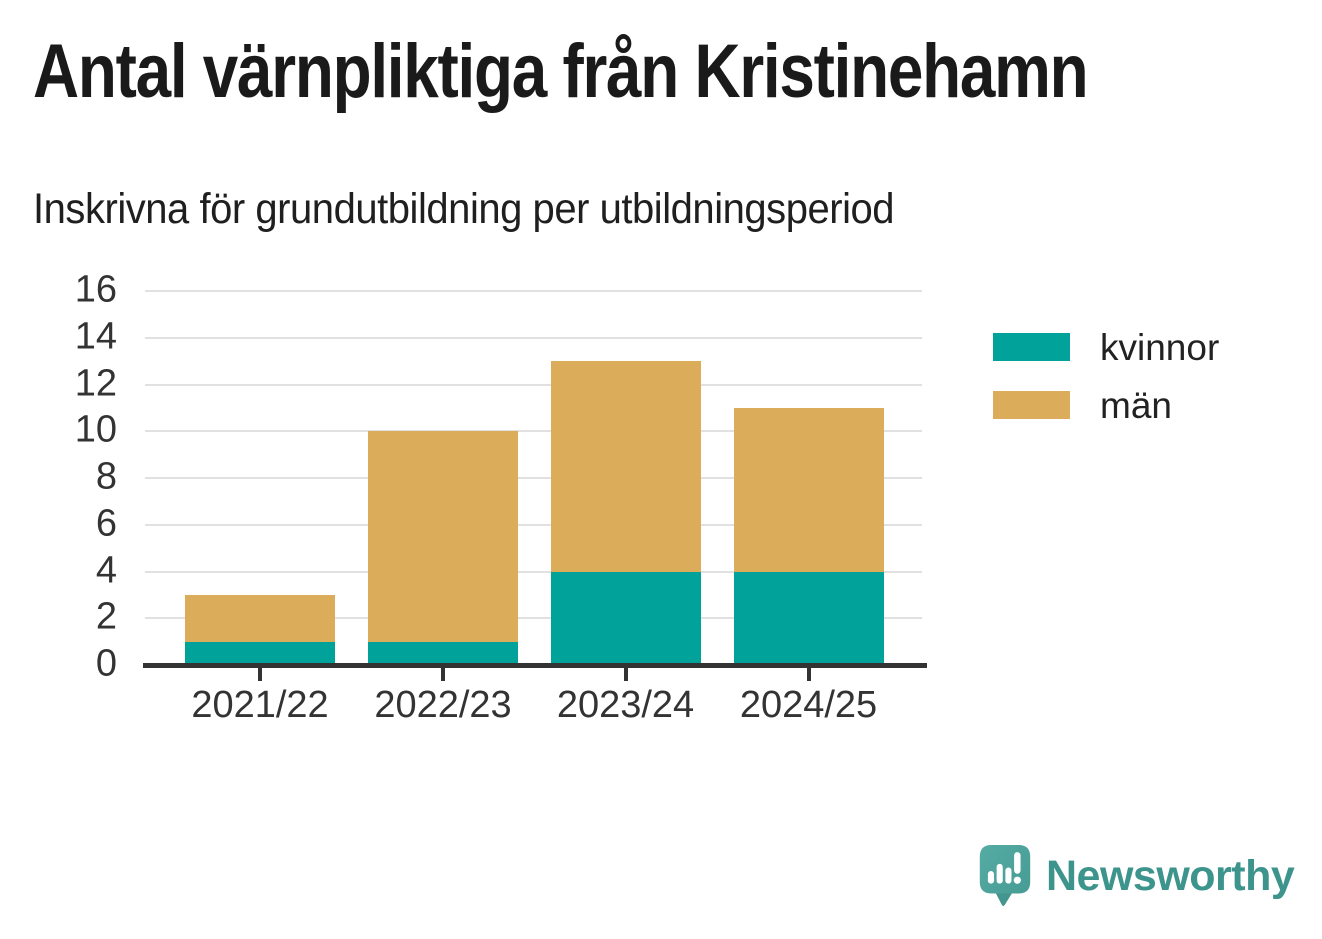 This screenshot has height=939, width=1322. Describe the element at coordinates (1106, 376) in the screenshot. I see `legend: kvinnor män` at that location.